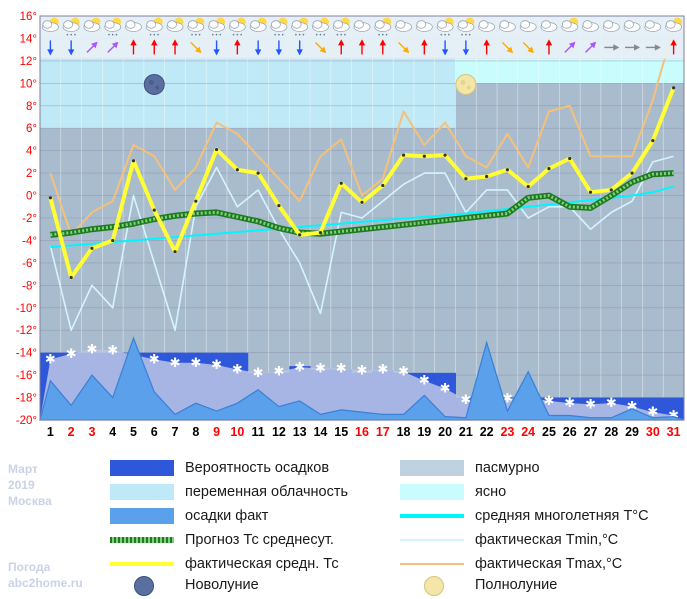 The image size is (687, 599). What do you see at coordinates (26, 421) in the screenshot?
I see `y-tick-label: -20°` at bounding box center [26, 421].